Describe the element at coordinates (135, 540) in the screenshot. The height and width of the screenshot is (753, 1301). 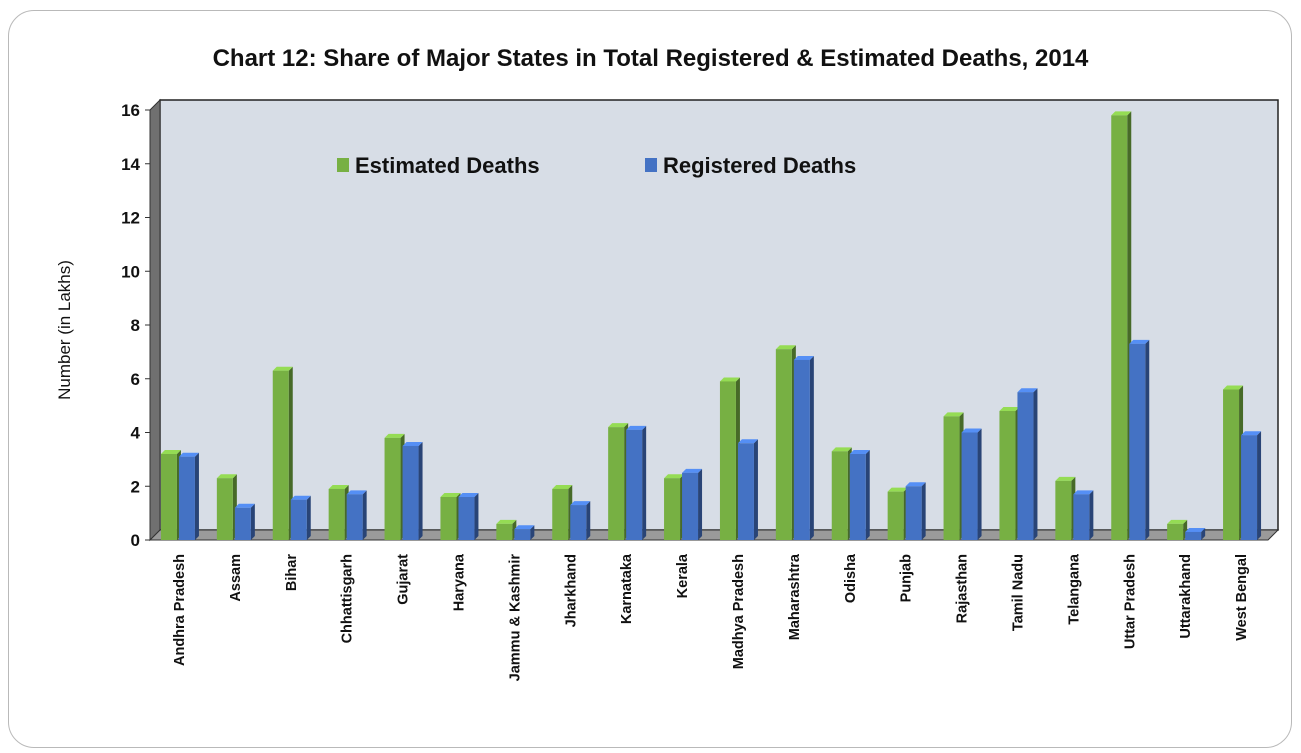
I see `y-tick-label: 0` at that location.